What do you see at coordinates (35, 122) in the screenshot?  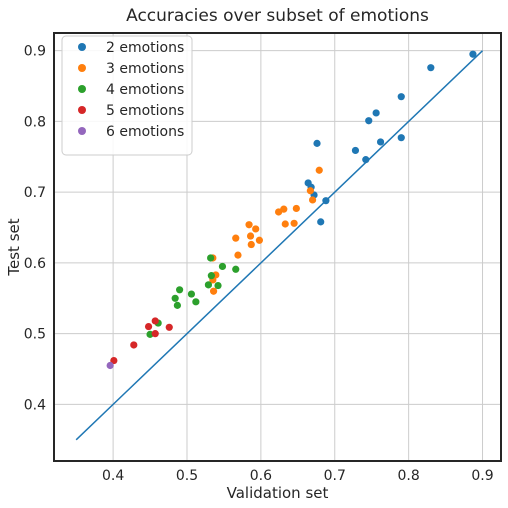 I see `y-tick-label: 0.8` at bounding box center [35, 122].